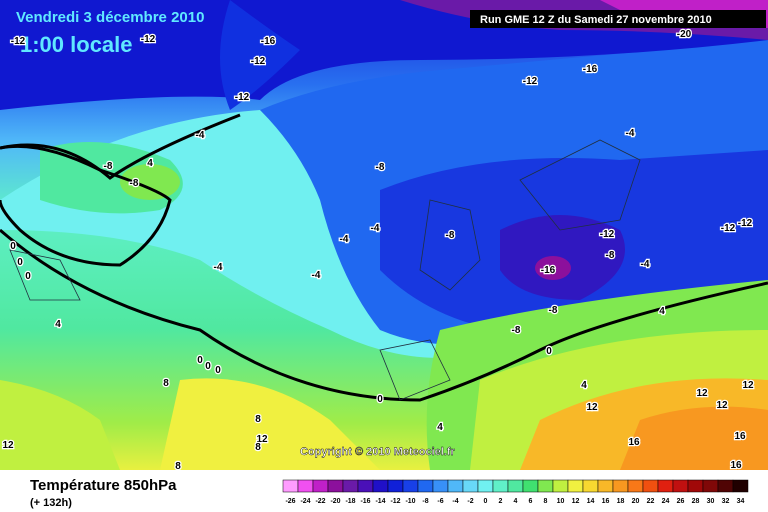 The height and width of the screenshot is (512, 768). I want to click on scale-label: -4, so click(455, 501).